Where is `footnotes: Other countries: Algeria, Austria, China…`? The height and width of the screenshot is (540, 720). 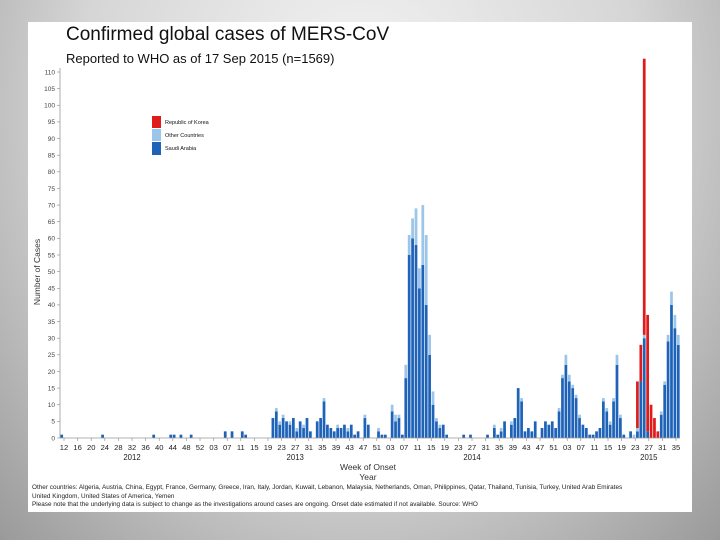
footnotes: Other countries: Algeria, Austria, China… is located at coordinates (352, 497).